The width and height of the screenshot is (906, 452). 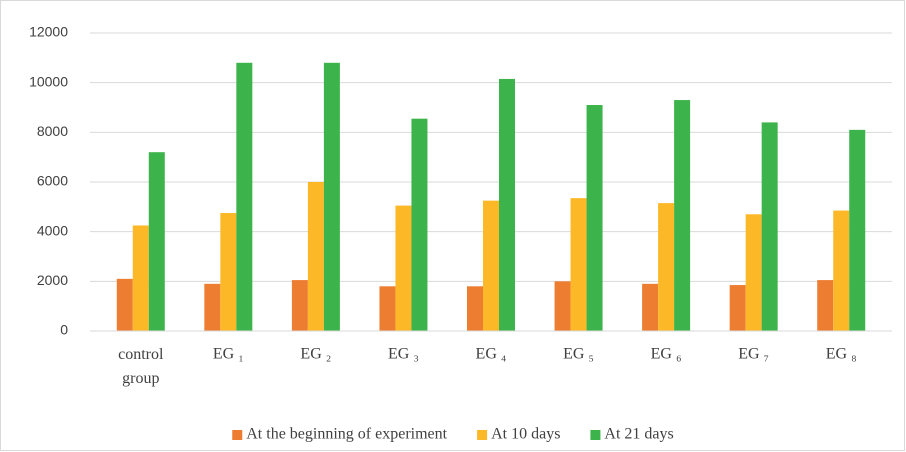 I want to click on y-tick-label: 4000, so click(x=52, y=230).